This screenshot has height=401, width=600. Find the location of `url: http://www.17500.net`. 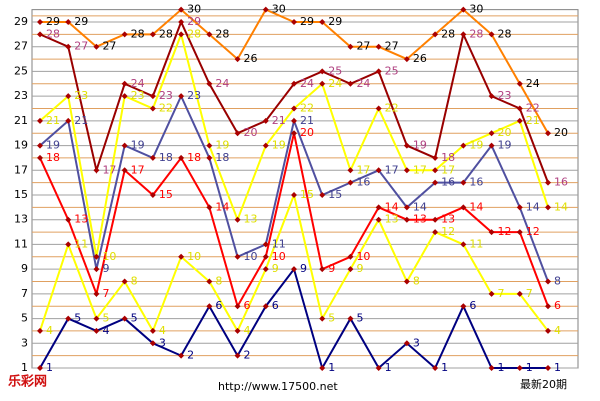

url: http://www.17500.net is located at coordinates (278, 386).